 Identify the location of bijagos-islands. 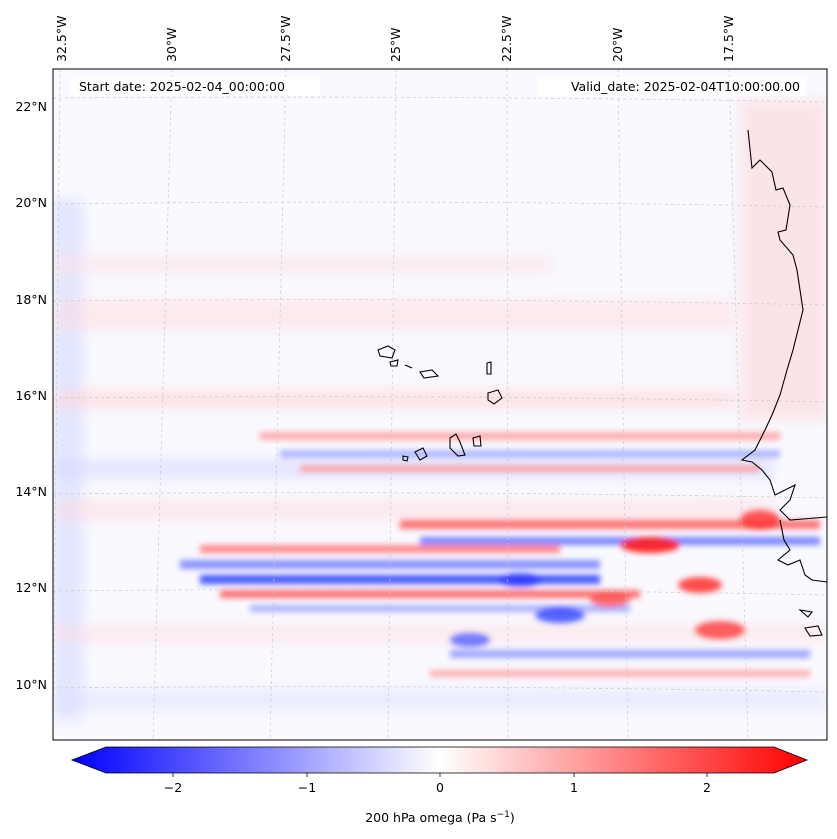
(810, 623).